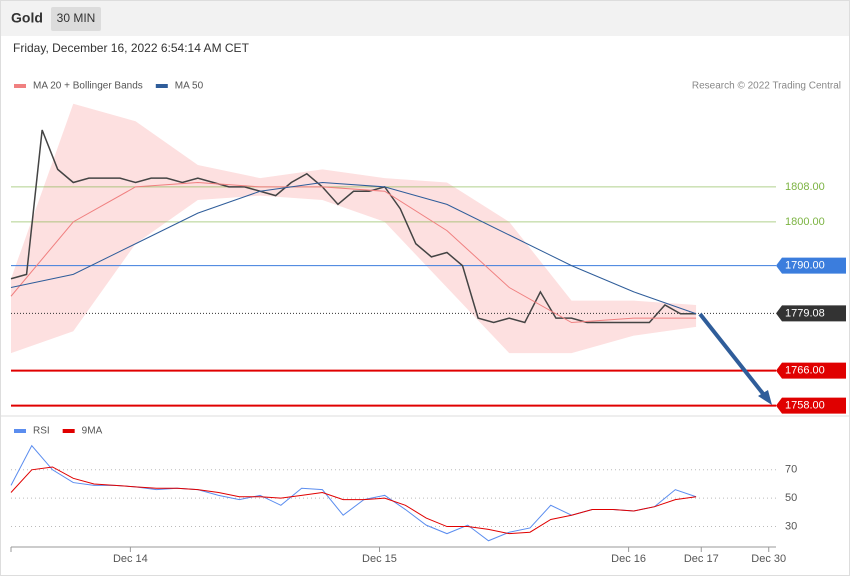 This screenshot has width=850, height=576. Describe the element at coordinates (379, 559) in the screenshot. I see `x-tick-label: Dec 15` at that location.